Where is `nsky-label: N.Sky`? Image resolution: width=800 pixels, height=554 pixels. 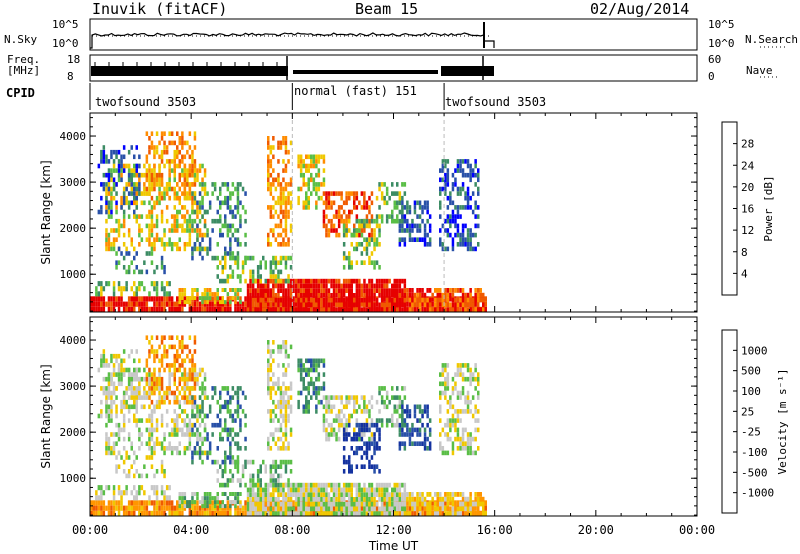 nsky-label: N.Sky is located at coordinates (21, 39).